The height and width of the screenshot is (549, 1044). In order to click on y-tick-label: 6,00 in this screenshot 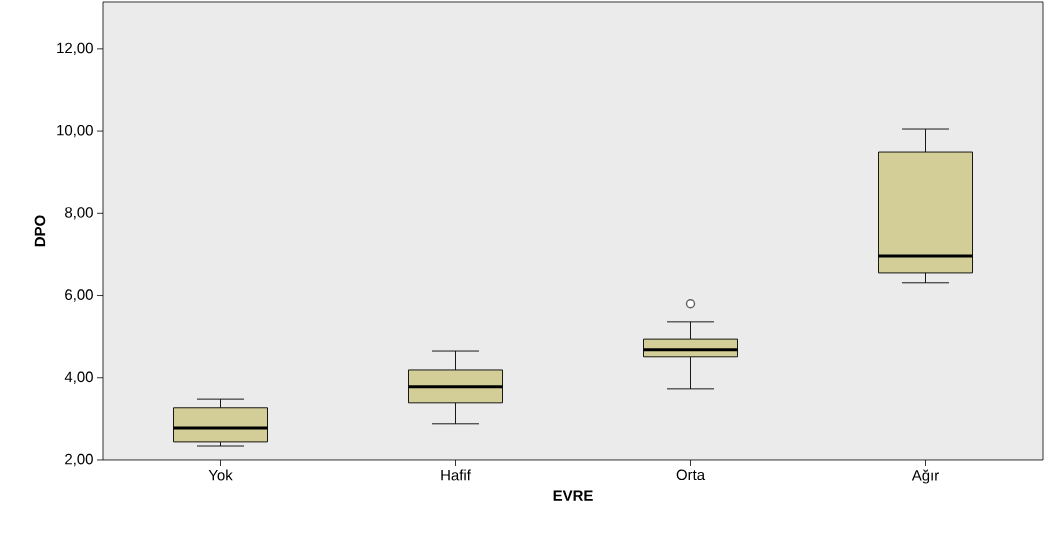, I will do `click(79, 295)`.